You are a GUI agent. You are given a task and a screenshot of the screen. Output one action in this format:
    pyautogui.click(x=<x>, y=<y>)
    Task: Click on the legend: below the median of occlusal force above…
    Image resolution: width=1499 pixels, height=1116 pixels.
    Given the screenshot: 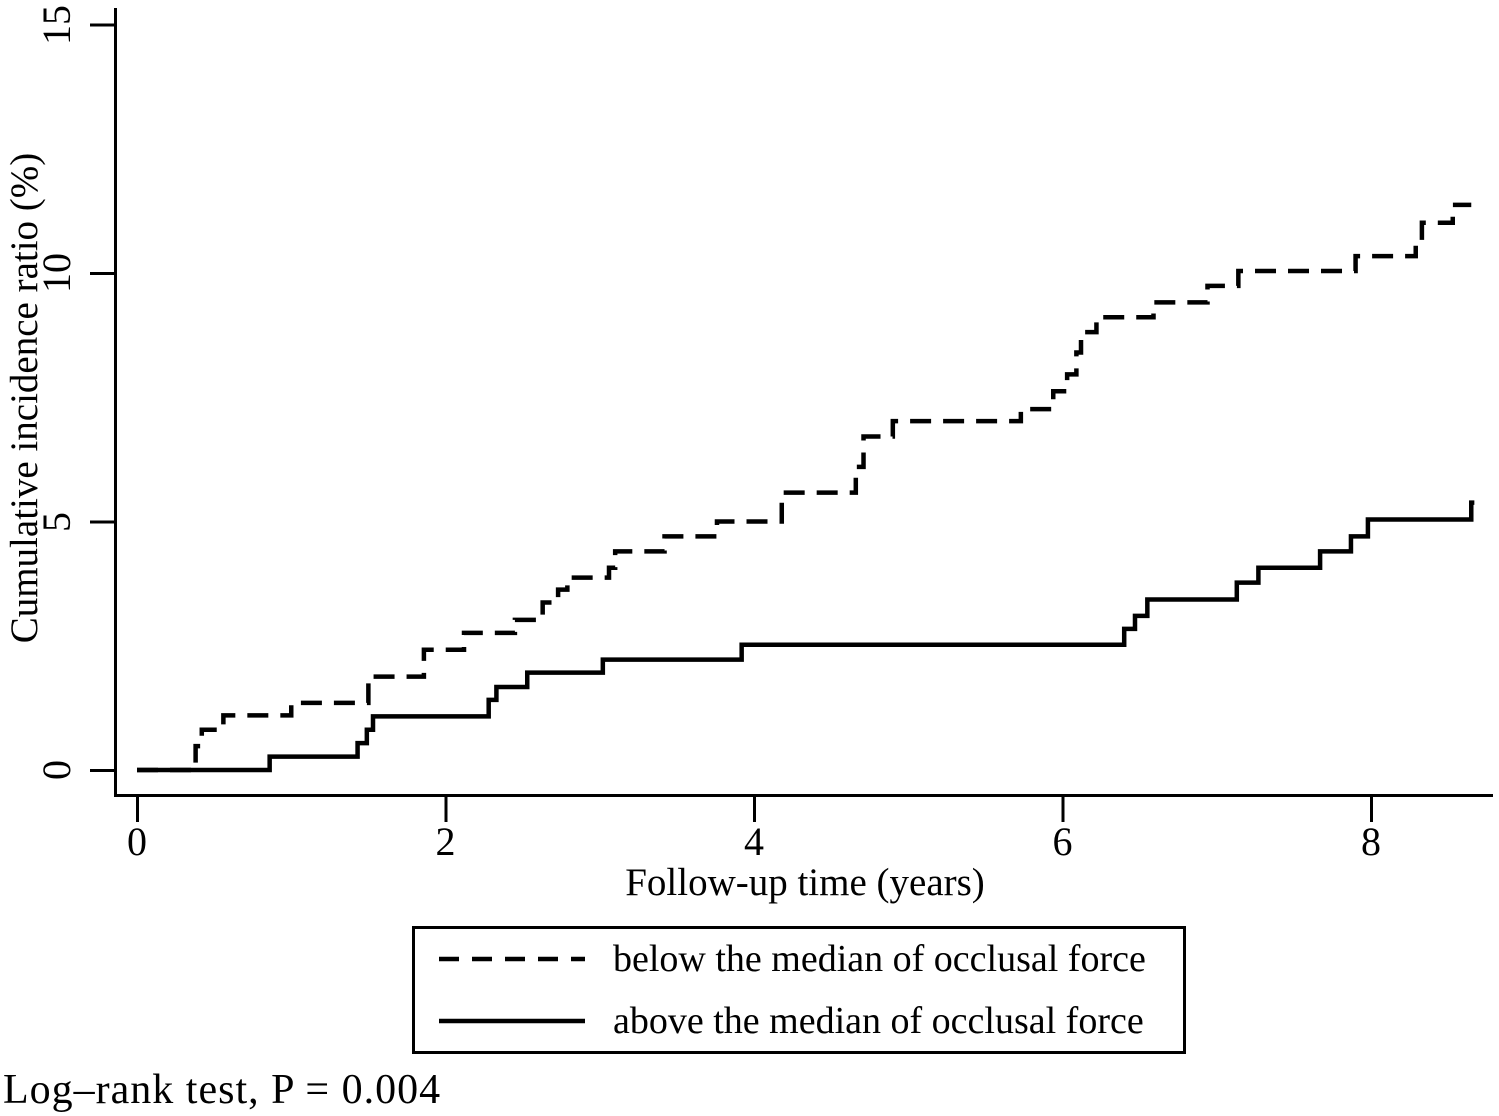 What is the action you would take?
    pyautogui.click(x=799, y=990)
    